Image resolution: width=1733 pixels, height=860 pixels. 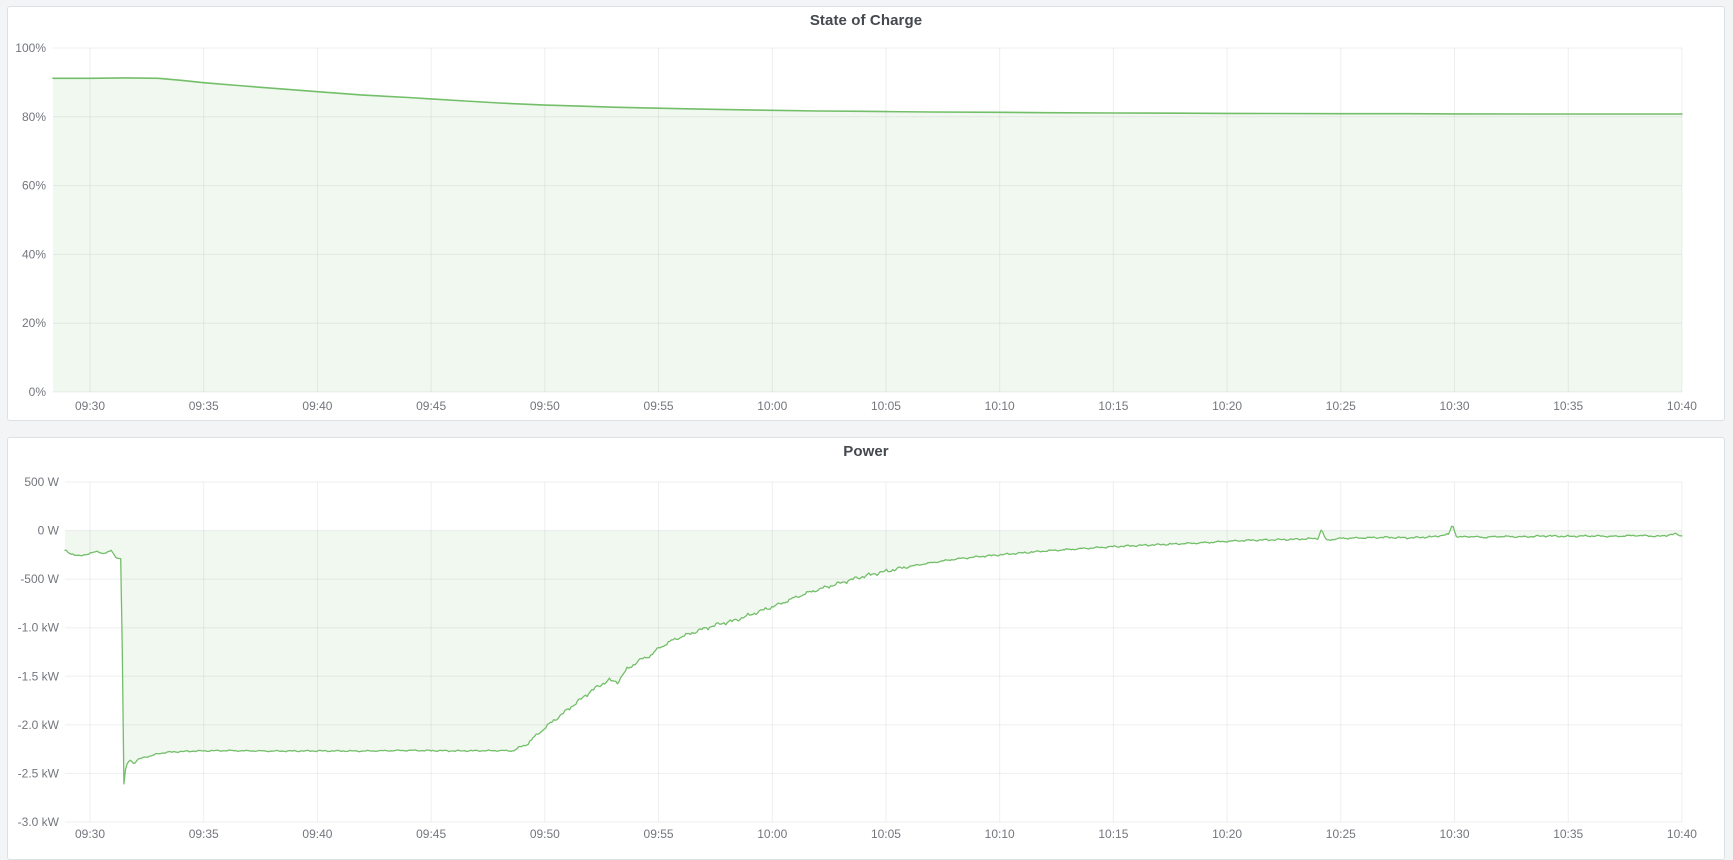 I want to click on y-tick-label: -1.5 kW, so click(x=39, y=676).